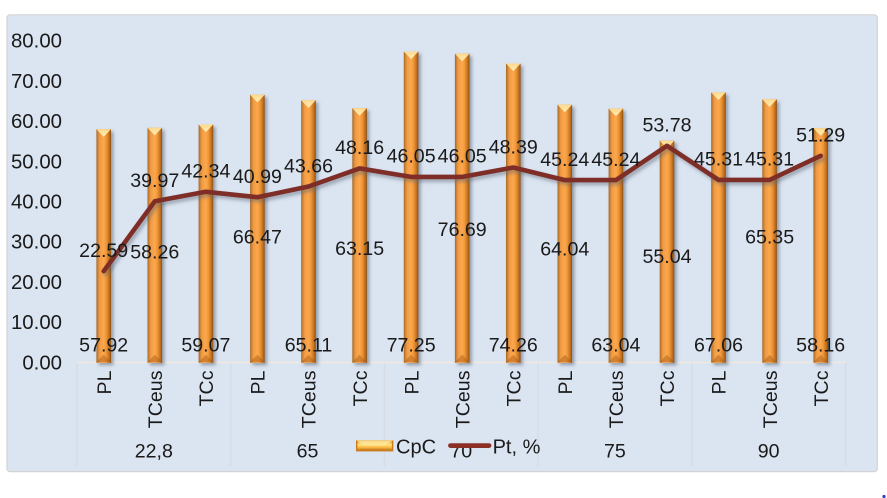 The width and height of the screenshot is (887, 498). Describe the element at coordinates (513, 346) in the screenshot. I see `svg-text: 74.26` at that location.